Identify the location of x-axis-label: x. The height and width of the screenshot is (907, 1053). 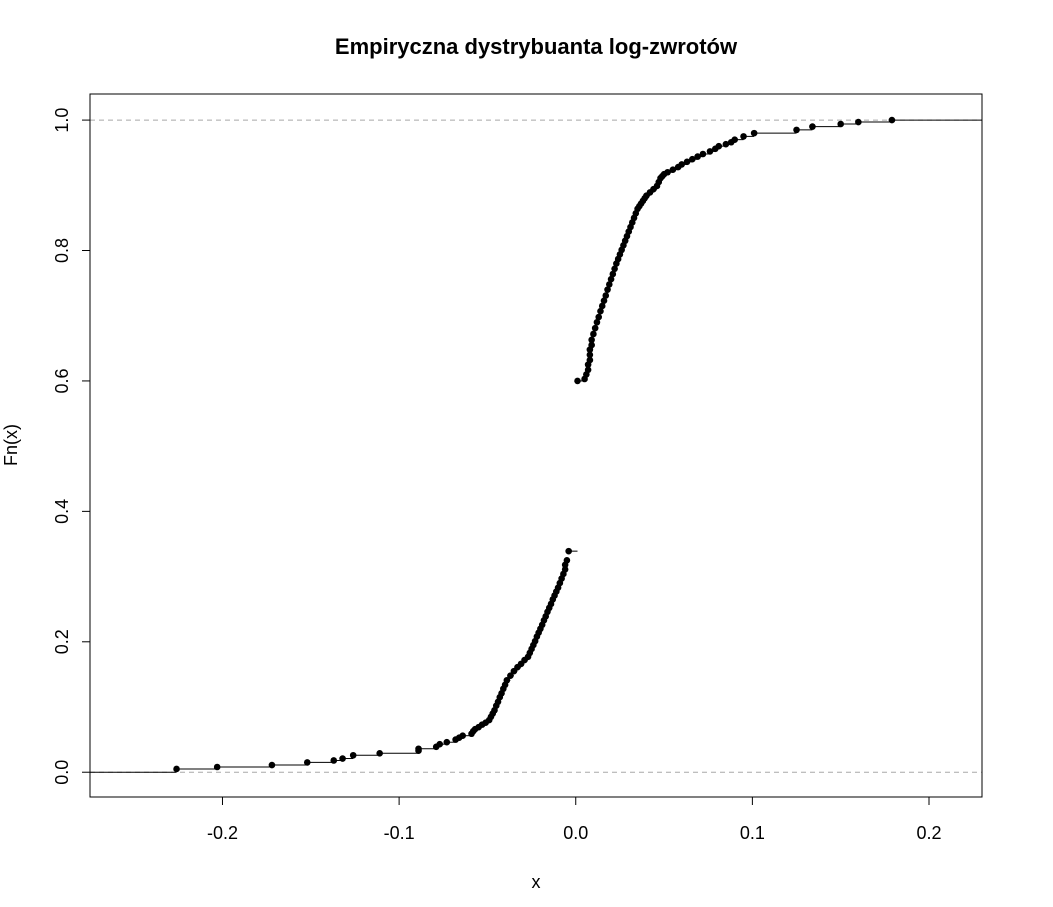
(536, 882).